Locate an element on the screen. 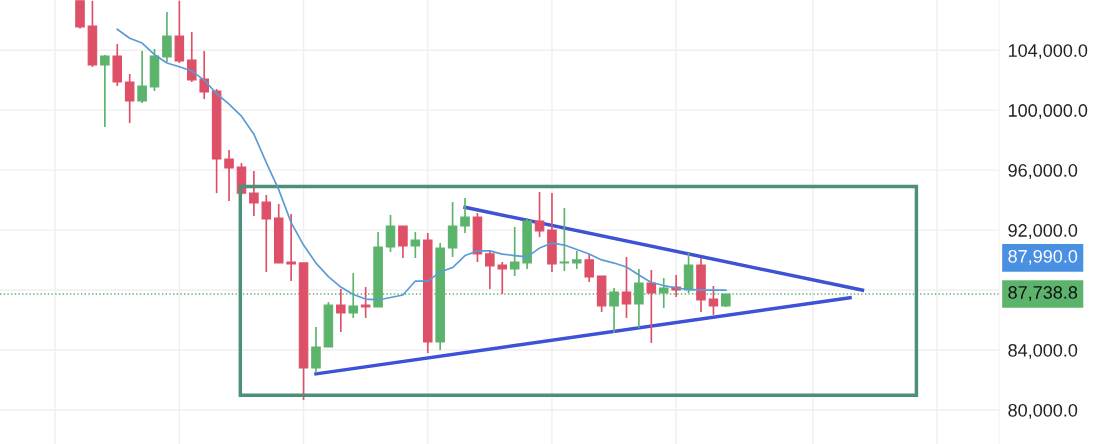 The image size is (1114, 444). y-tick-label: 100,000.0 is located at coordinates (1048, 112).